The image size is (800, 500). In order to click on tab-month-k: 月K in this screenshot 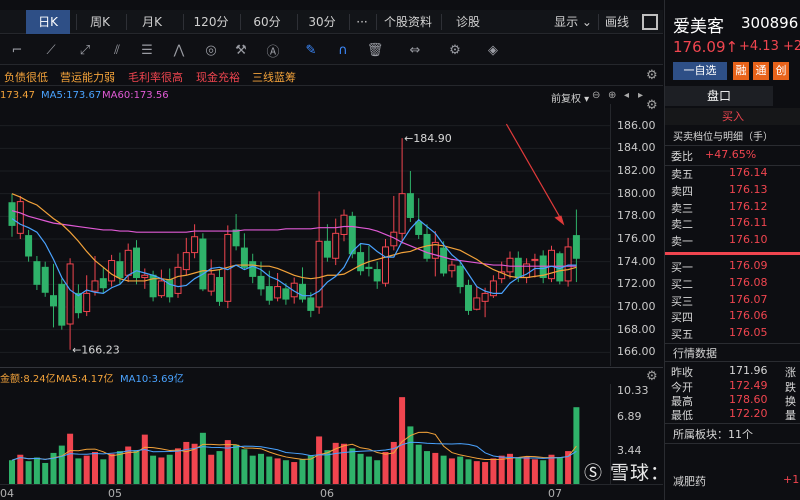, I will do `click(152, 22)`.